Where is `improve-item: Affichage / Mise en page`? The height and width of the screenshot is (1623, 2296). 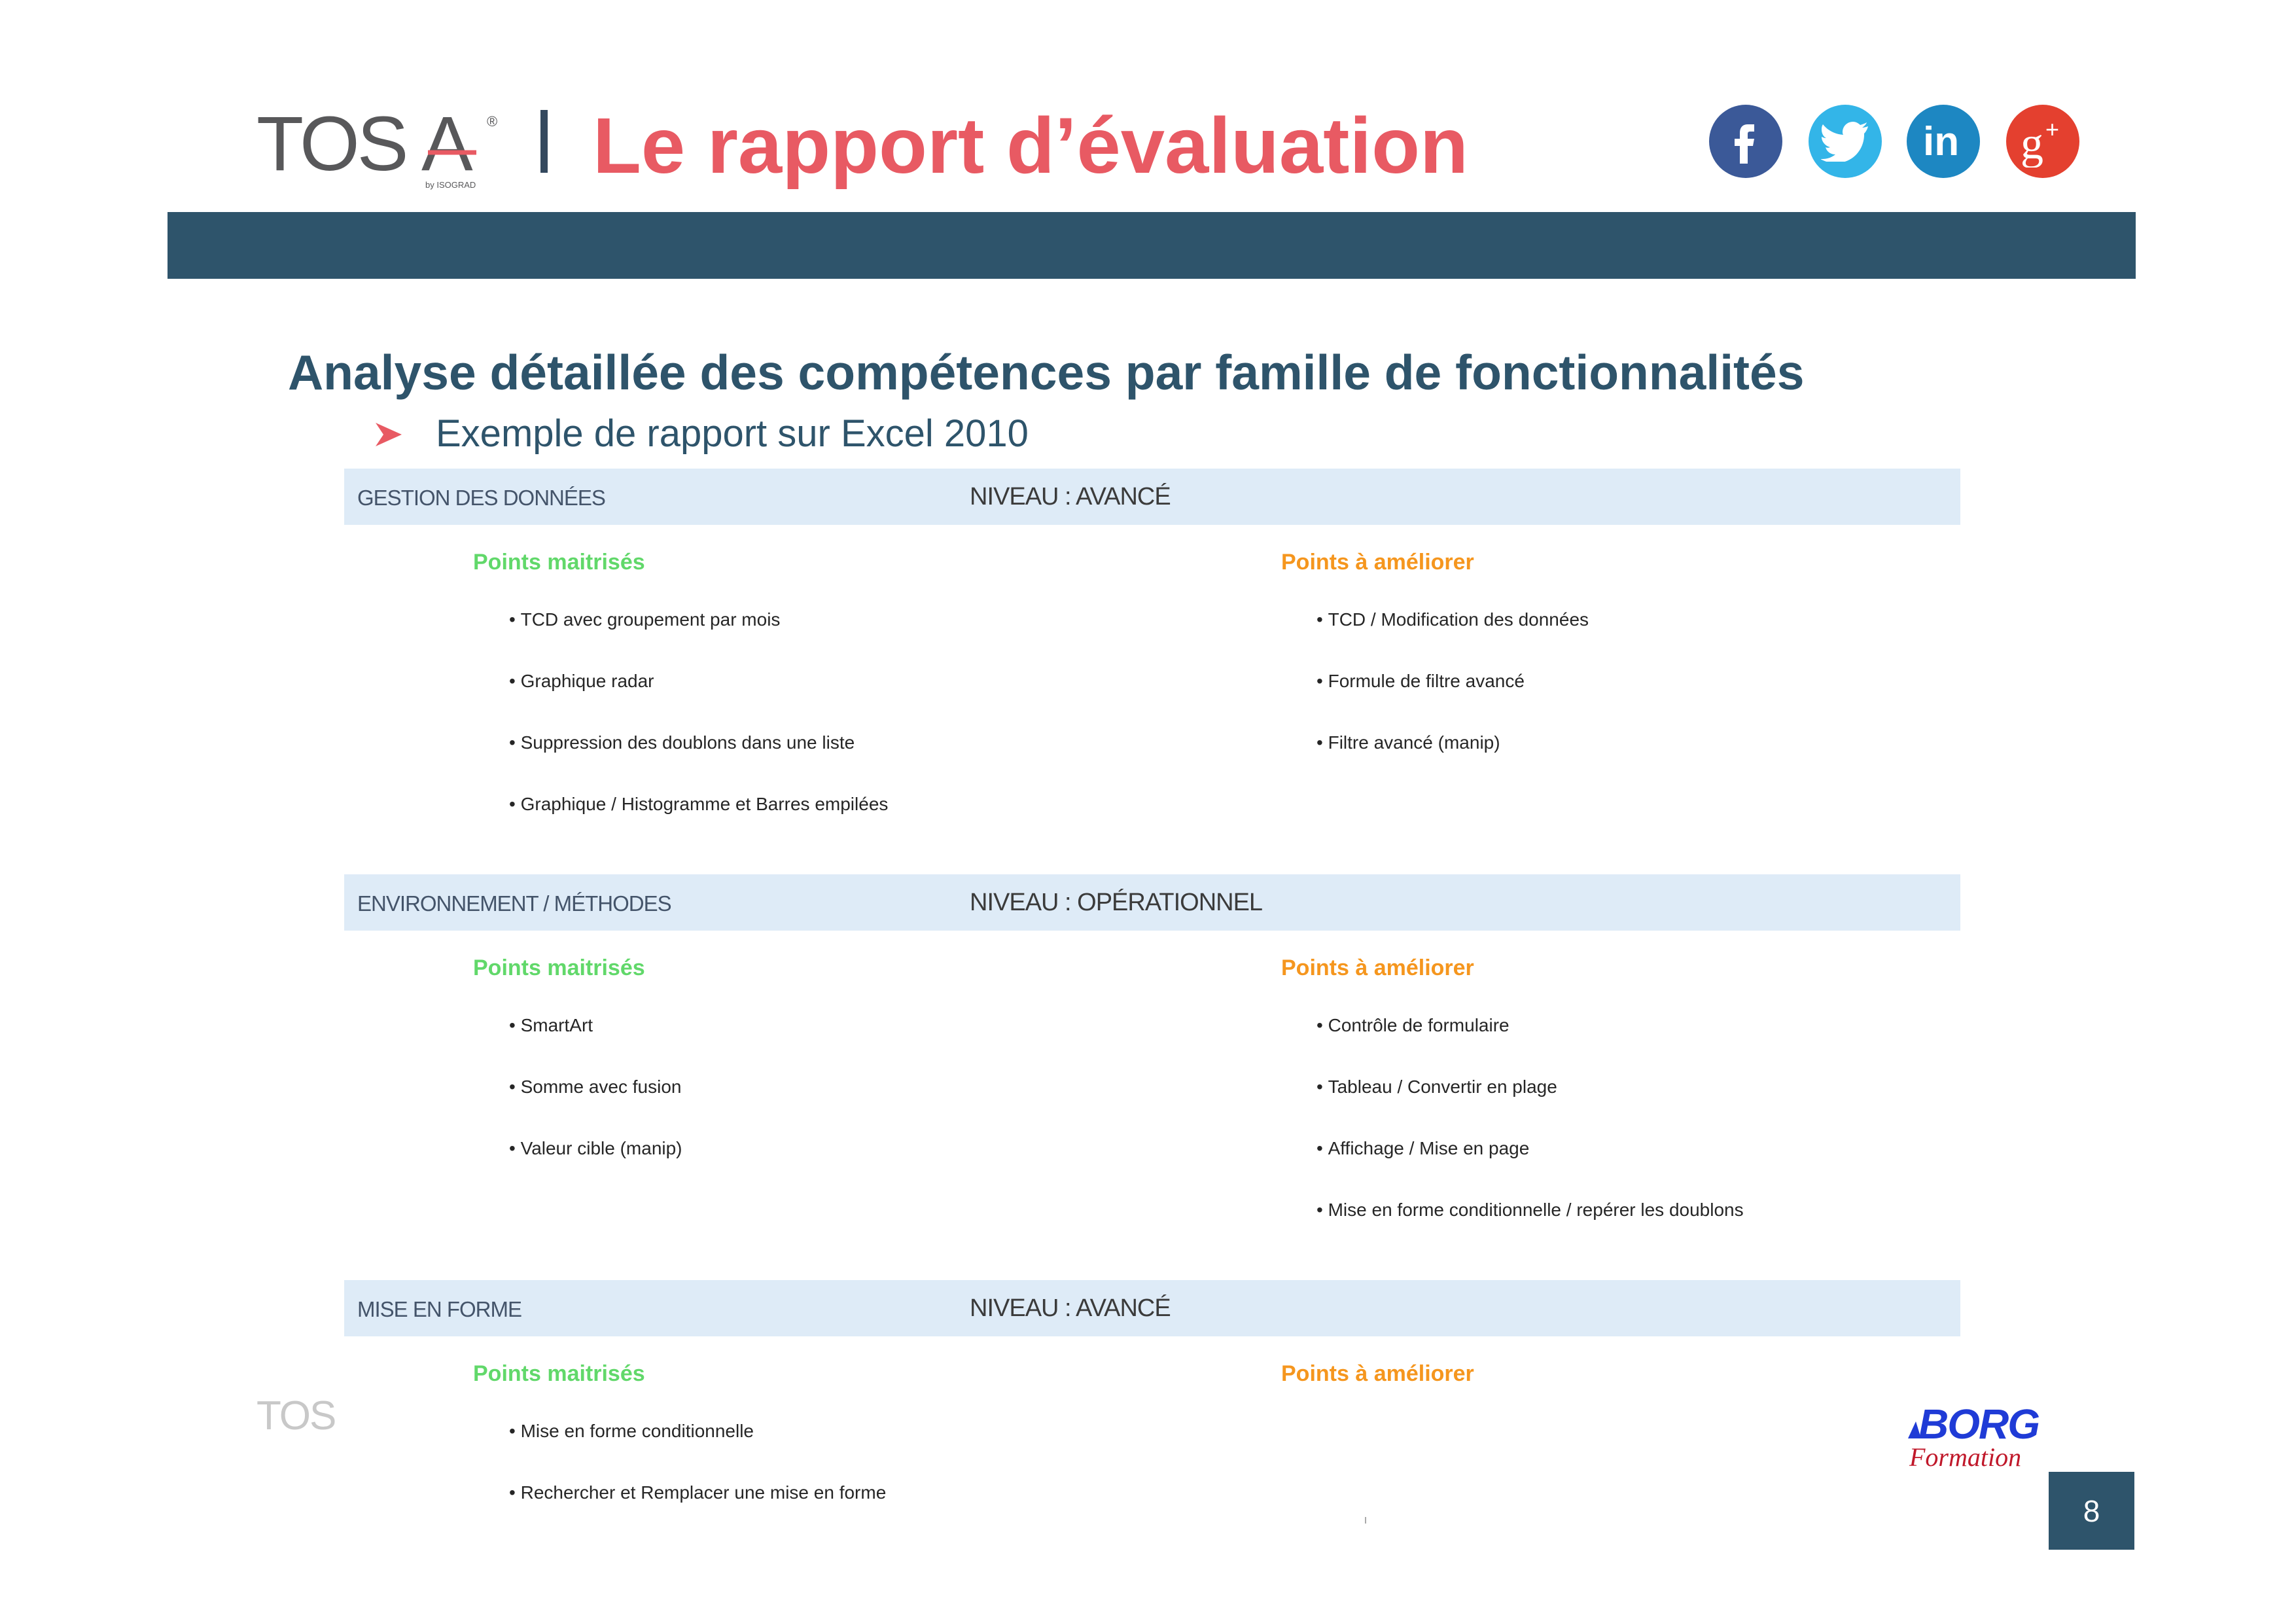 improve-item: Affichage / Mise en page is located at coordinates (1423, 1148).